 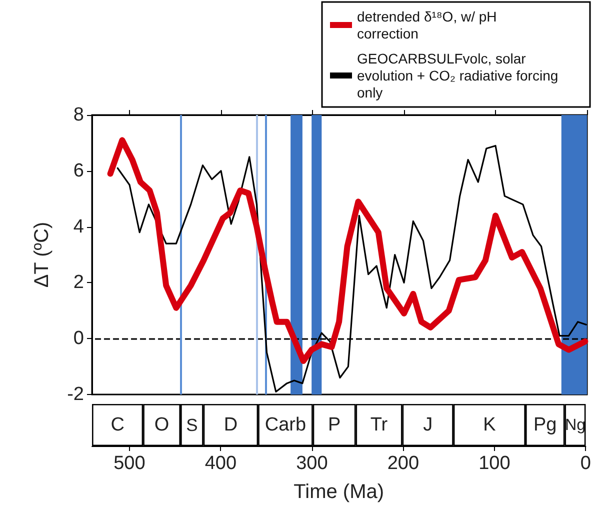 What do you see at coordinates (429, 25) in the screenshot?
I see `legend-label: detrended δ¹⁸O, w/ pH correction` at bounding box center [429, 25].